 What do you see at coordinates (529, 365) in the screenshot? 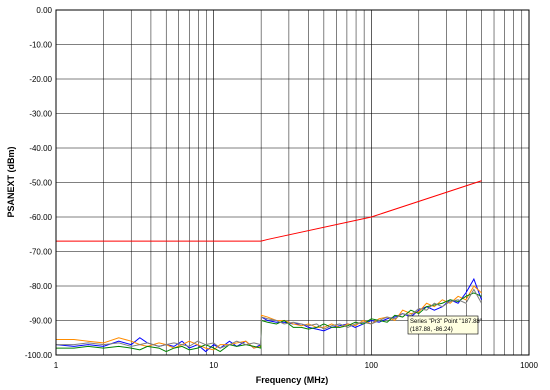
I see `x-tick-label: 1000` at bounding box center [529, 365].